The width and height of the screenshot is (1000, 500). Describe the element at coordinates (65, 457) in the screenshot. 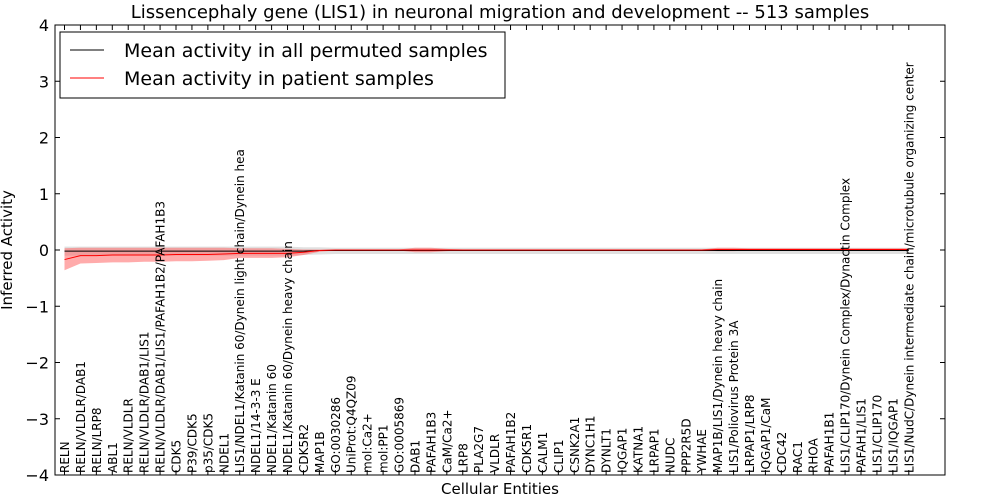

I see `x-tick-label: RELN` at that location.